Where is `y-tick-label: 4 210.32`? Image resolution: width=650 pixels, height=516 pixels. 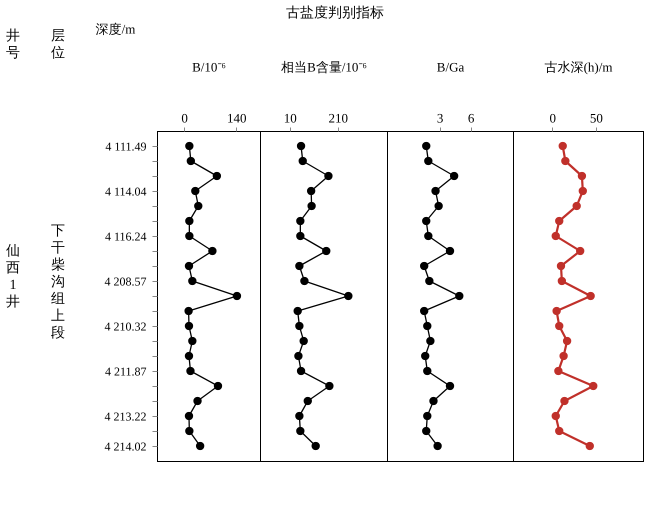
y-tick-label: 4 210.32 is located at coordinates (125, 327).